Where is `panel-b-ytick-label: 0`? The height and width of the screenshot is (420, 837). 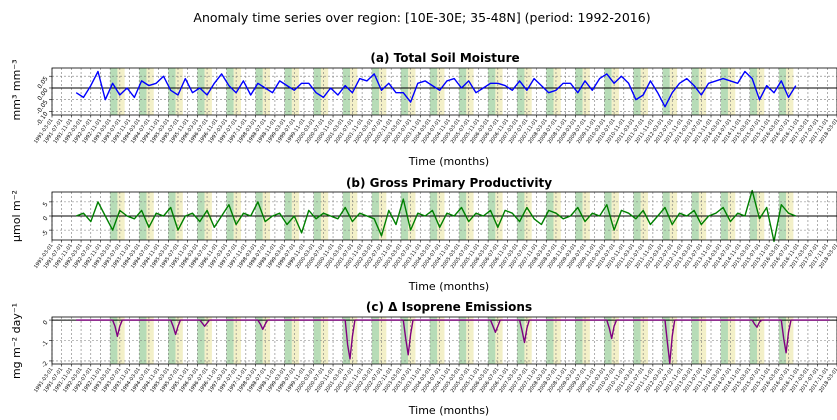
panel-b-ytick-label: 0 is located at coordinates (46, 218).